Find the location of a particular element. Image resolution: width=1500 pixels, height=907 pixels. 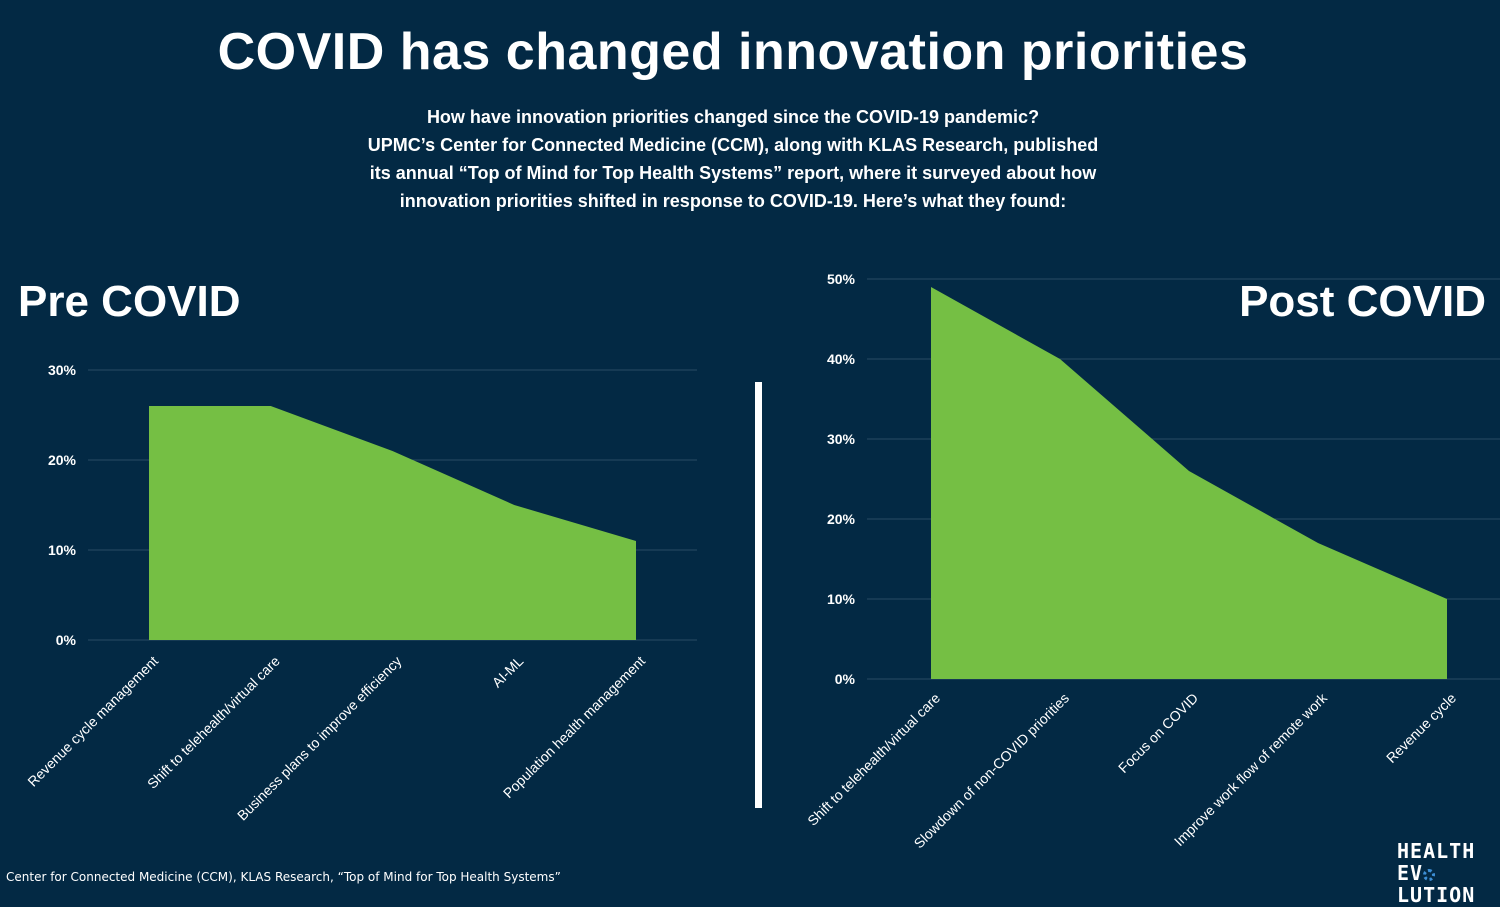

x-category-label: Slowdown of non-COVID priorities is located at coordinates (992, 771).